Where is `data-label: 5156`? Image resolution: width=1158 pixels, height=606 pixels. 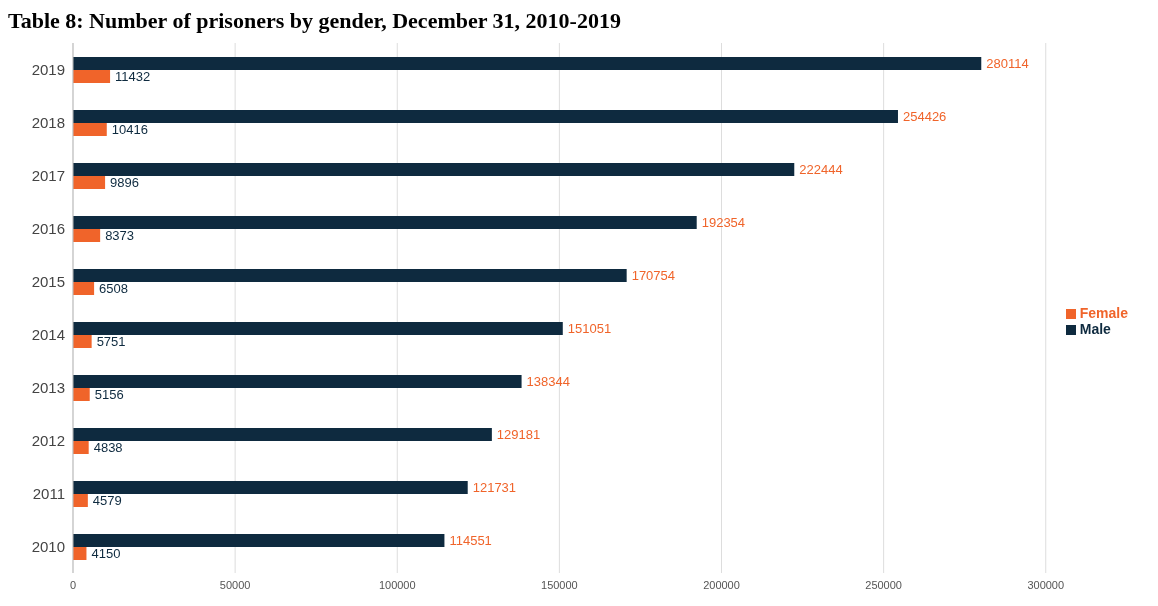
data-label: 5156 is located at coordinates (109, 395).